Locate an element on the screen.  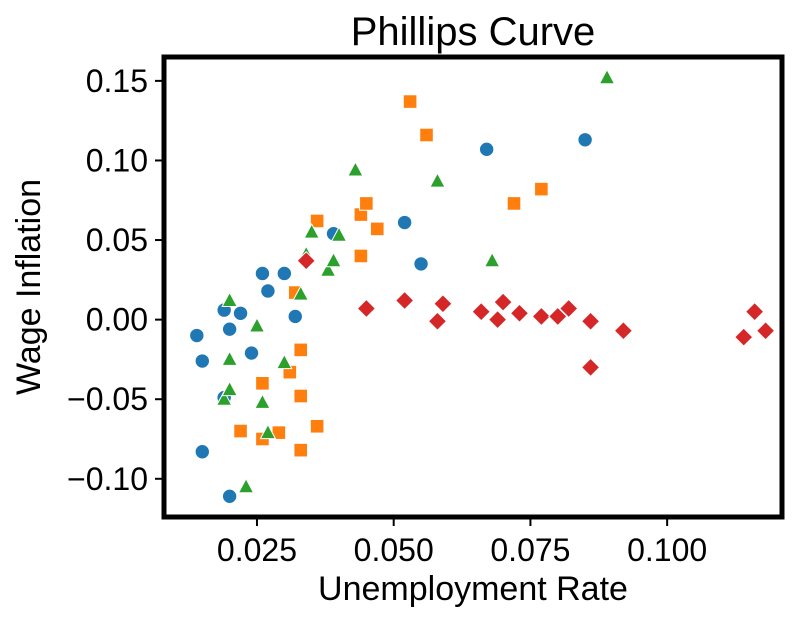
x-tick-label: 0.050 is located at coordinates (394, 550).